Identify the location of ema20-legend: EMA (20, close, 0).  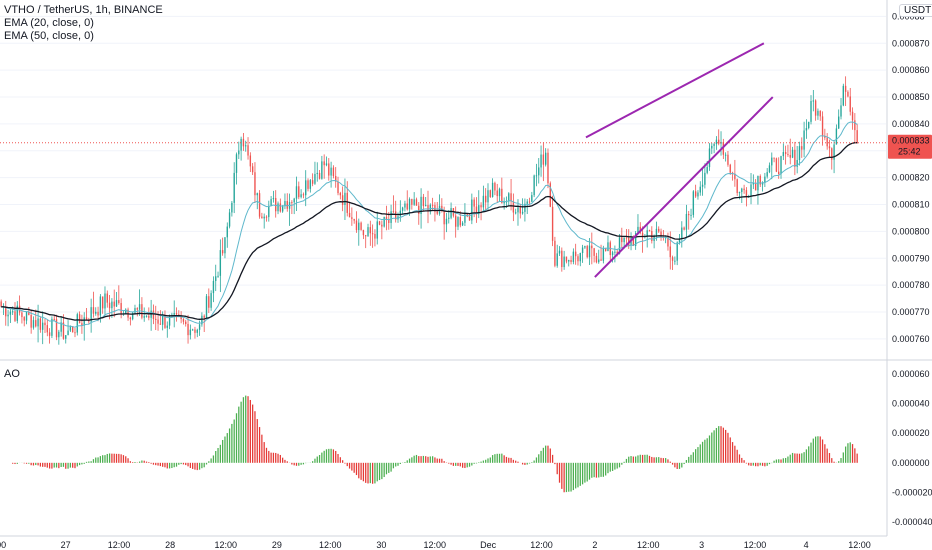
(49, 23).